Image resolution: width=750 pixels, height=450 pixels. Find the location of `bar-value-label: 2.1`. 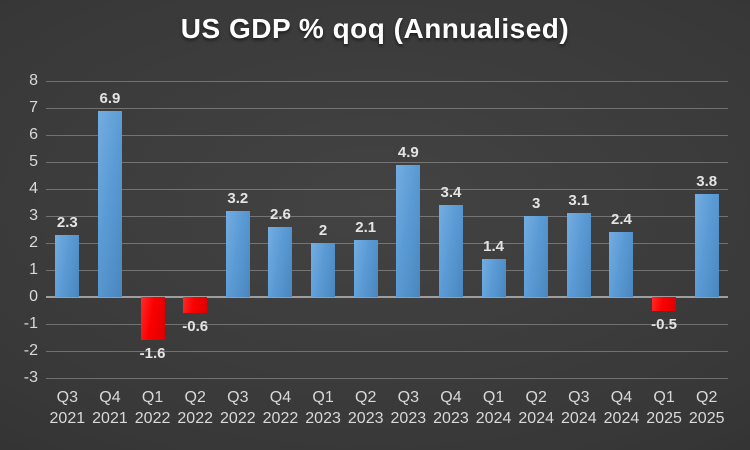

bar-value-label: 2.1 is located at coordinates (366, 228).